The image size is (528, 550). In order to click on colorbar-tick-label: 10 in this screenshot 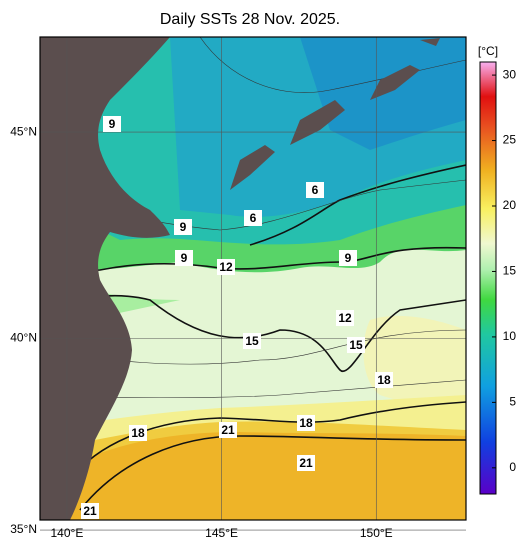, I will do `click(510, 336)`.